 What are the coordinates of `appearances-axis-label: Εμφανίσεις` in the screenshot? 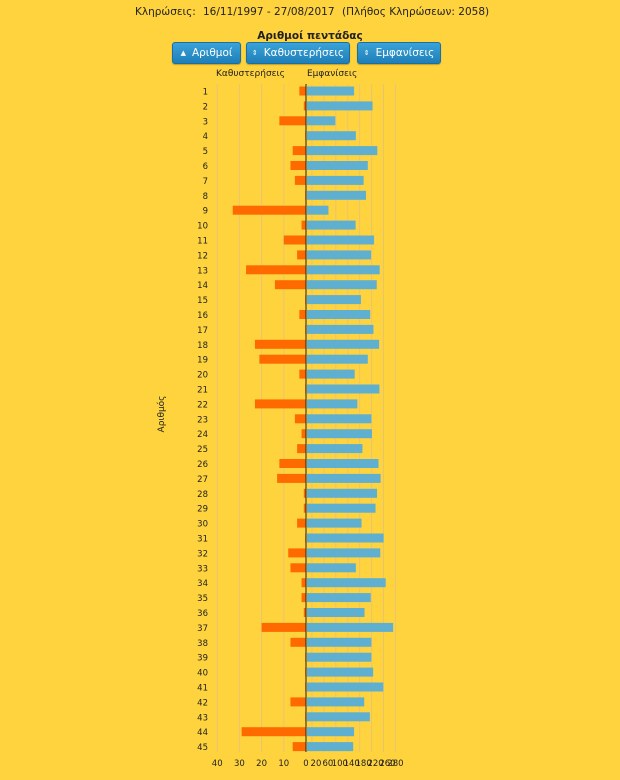 It's located at (332, 74).